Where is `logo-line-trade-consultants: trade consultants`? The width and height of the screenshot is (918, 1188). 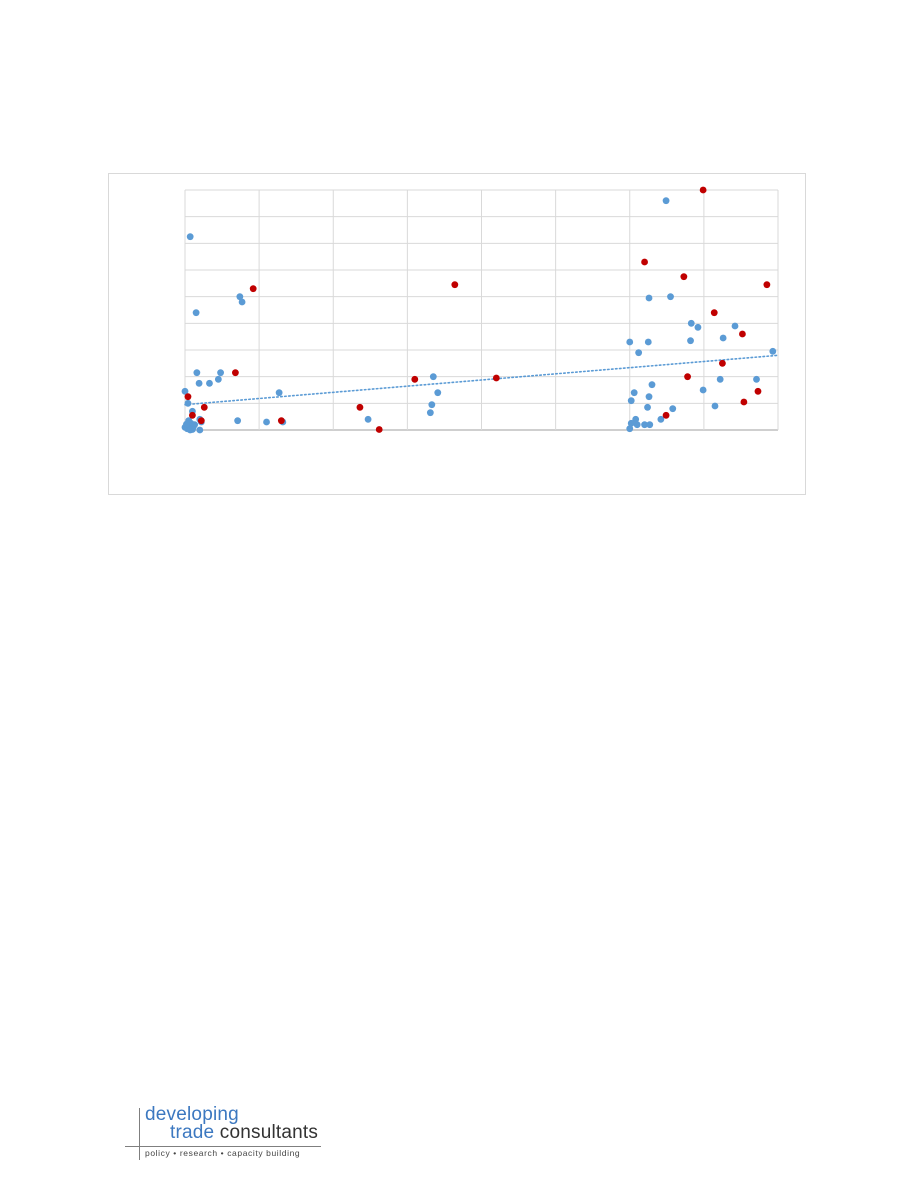
logo-line-trade-consultants: trade consultants is located at coordinates (244, 1133).